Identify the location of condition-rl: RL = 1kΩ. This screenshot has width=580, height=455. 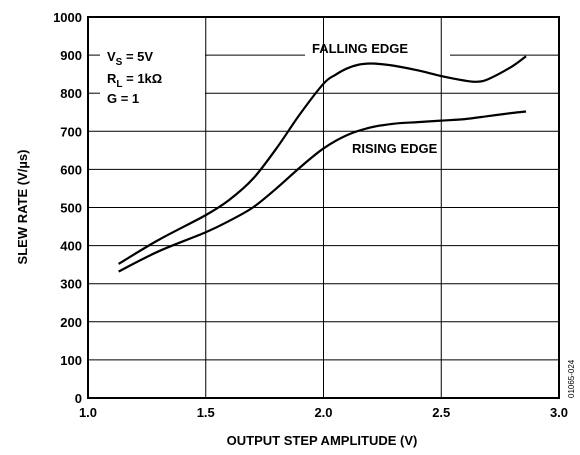
(134, 80).